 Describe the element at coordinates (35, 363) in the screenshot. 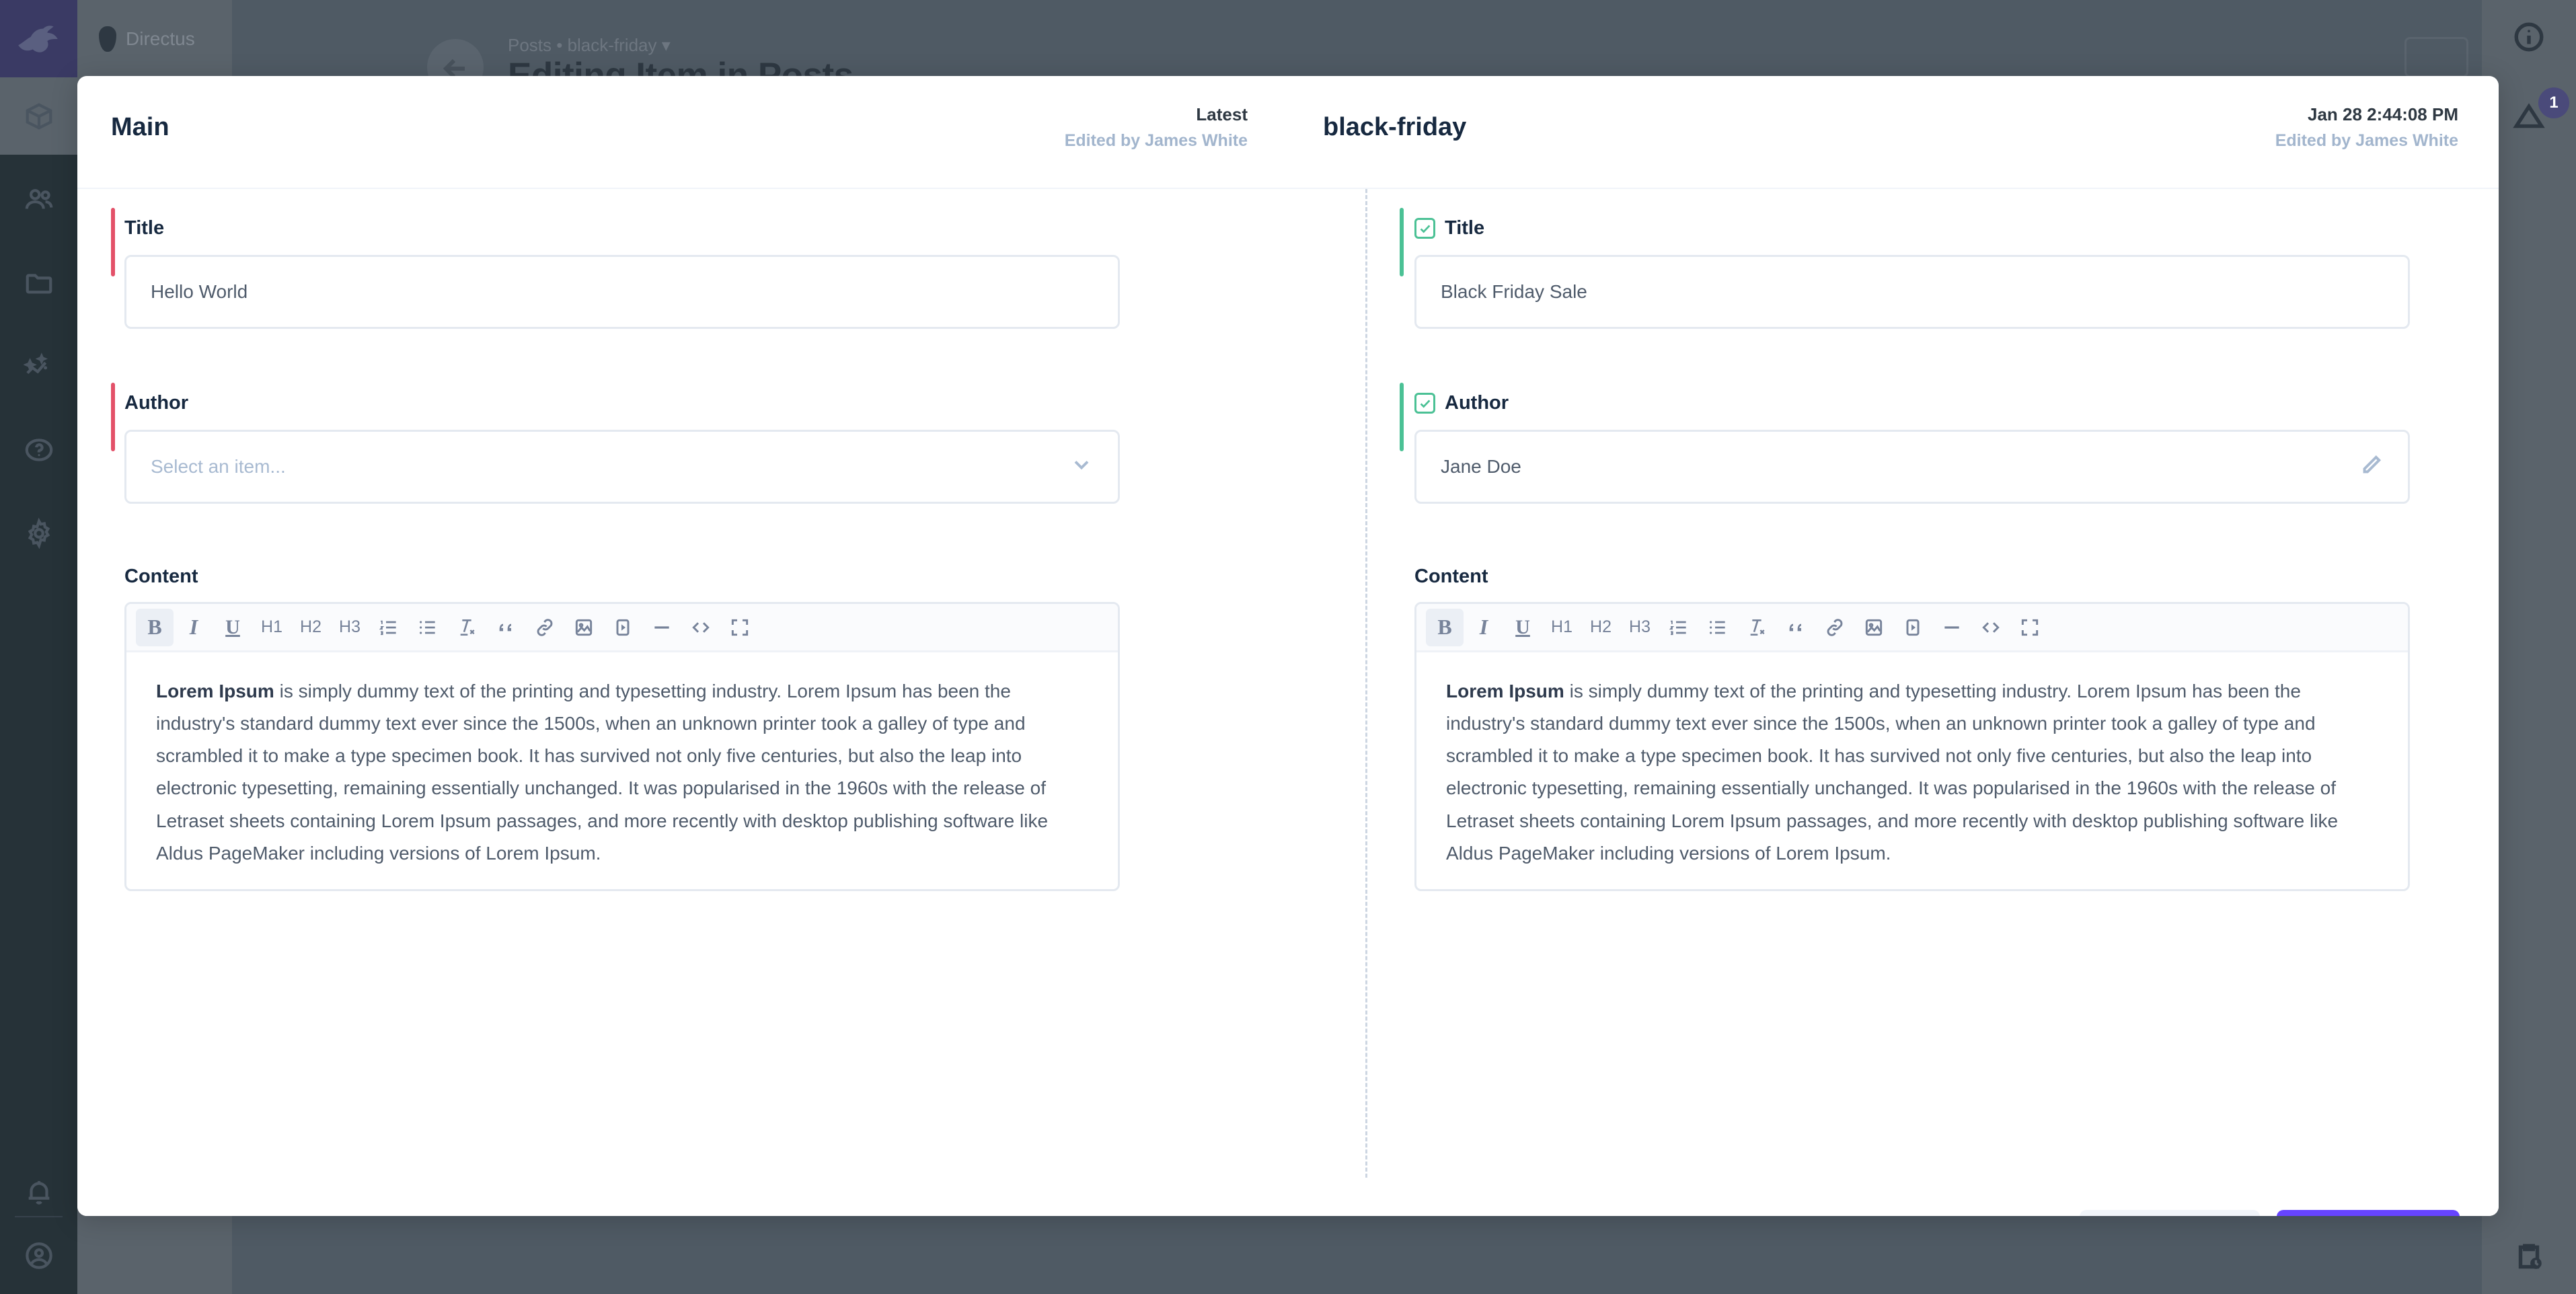

I see `insights-icon` at that location.